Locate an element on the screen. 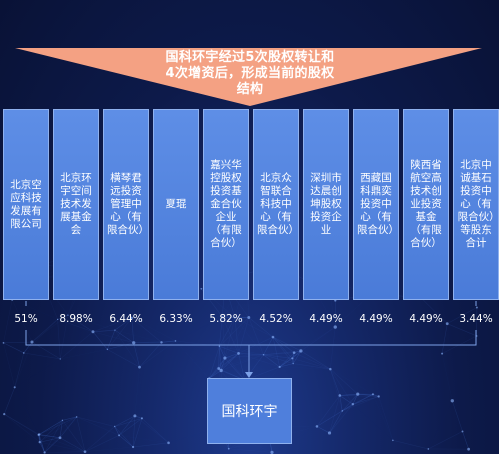  title-line: 国科环宇经过5次股权转让和 is located at coordinates (250, 57).